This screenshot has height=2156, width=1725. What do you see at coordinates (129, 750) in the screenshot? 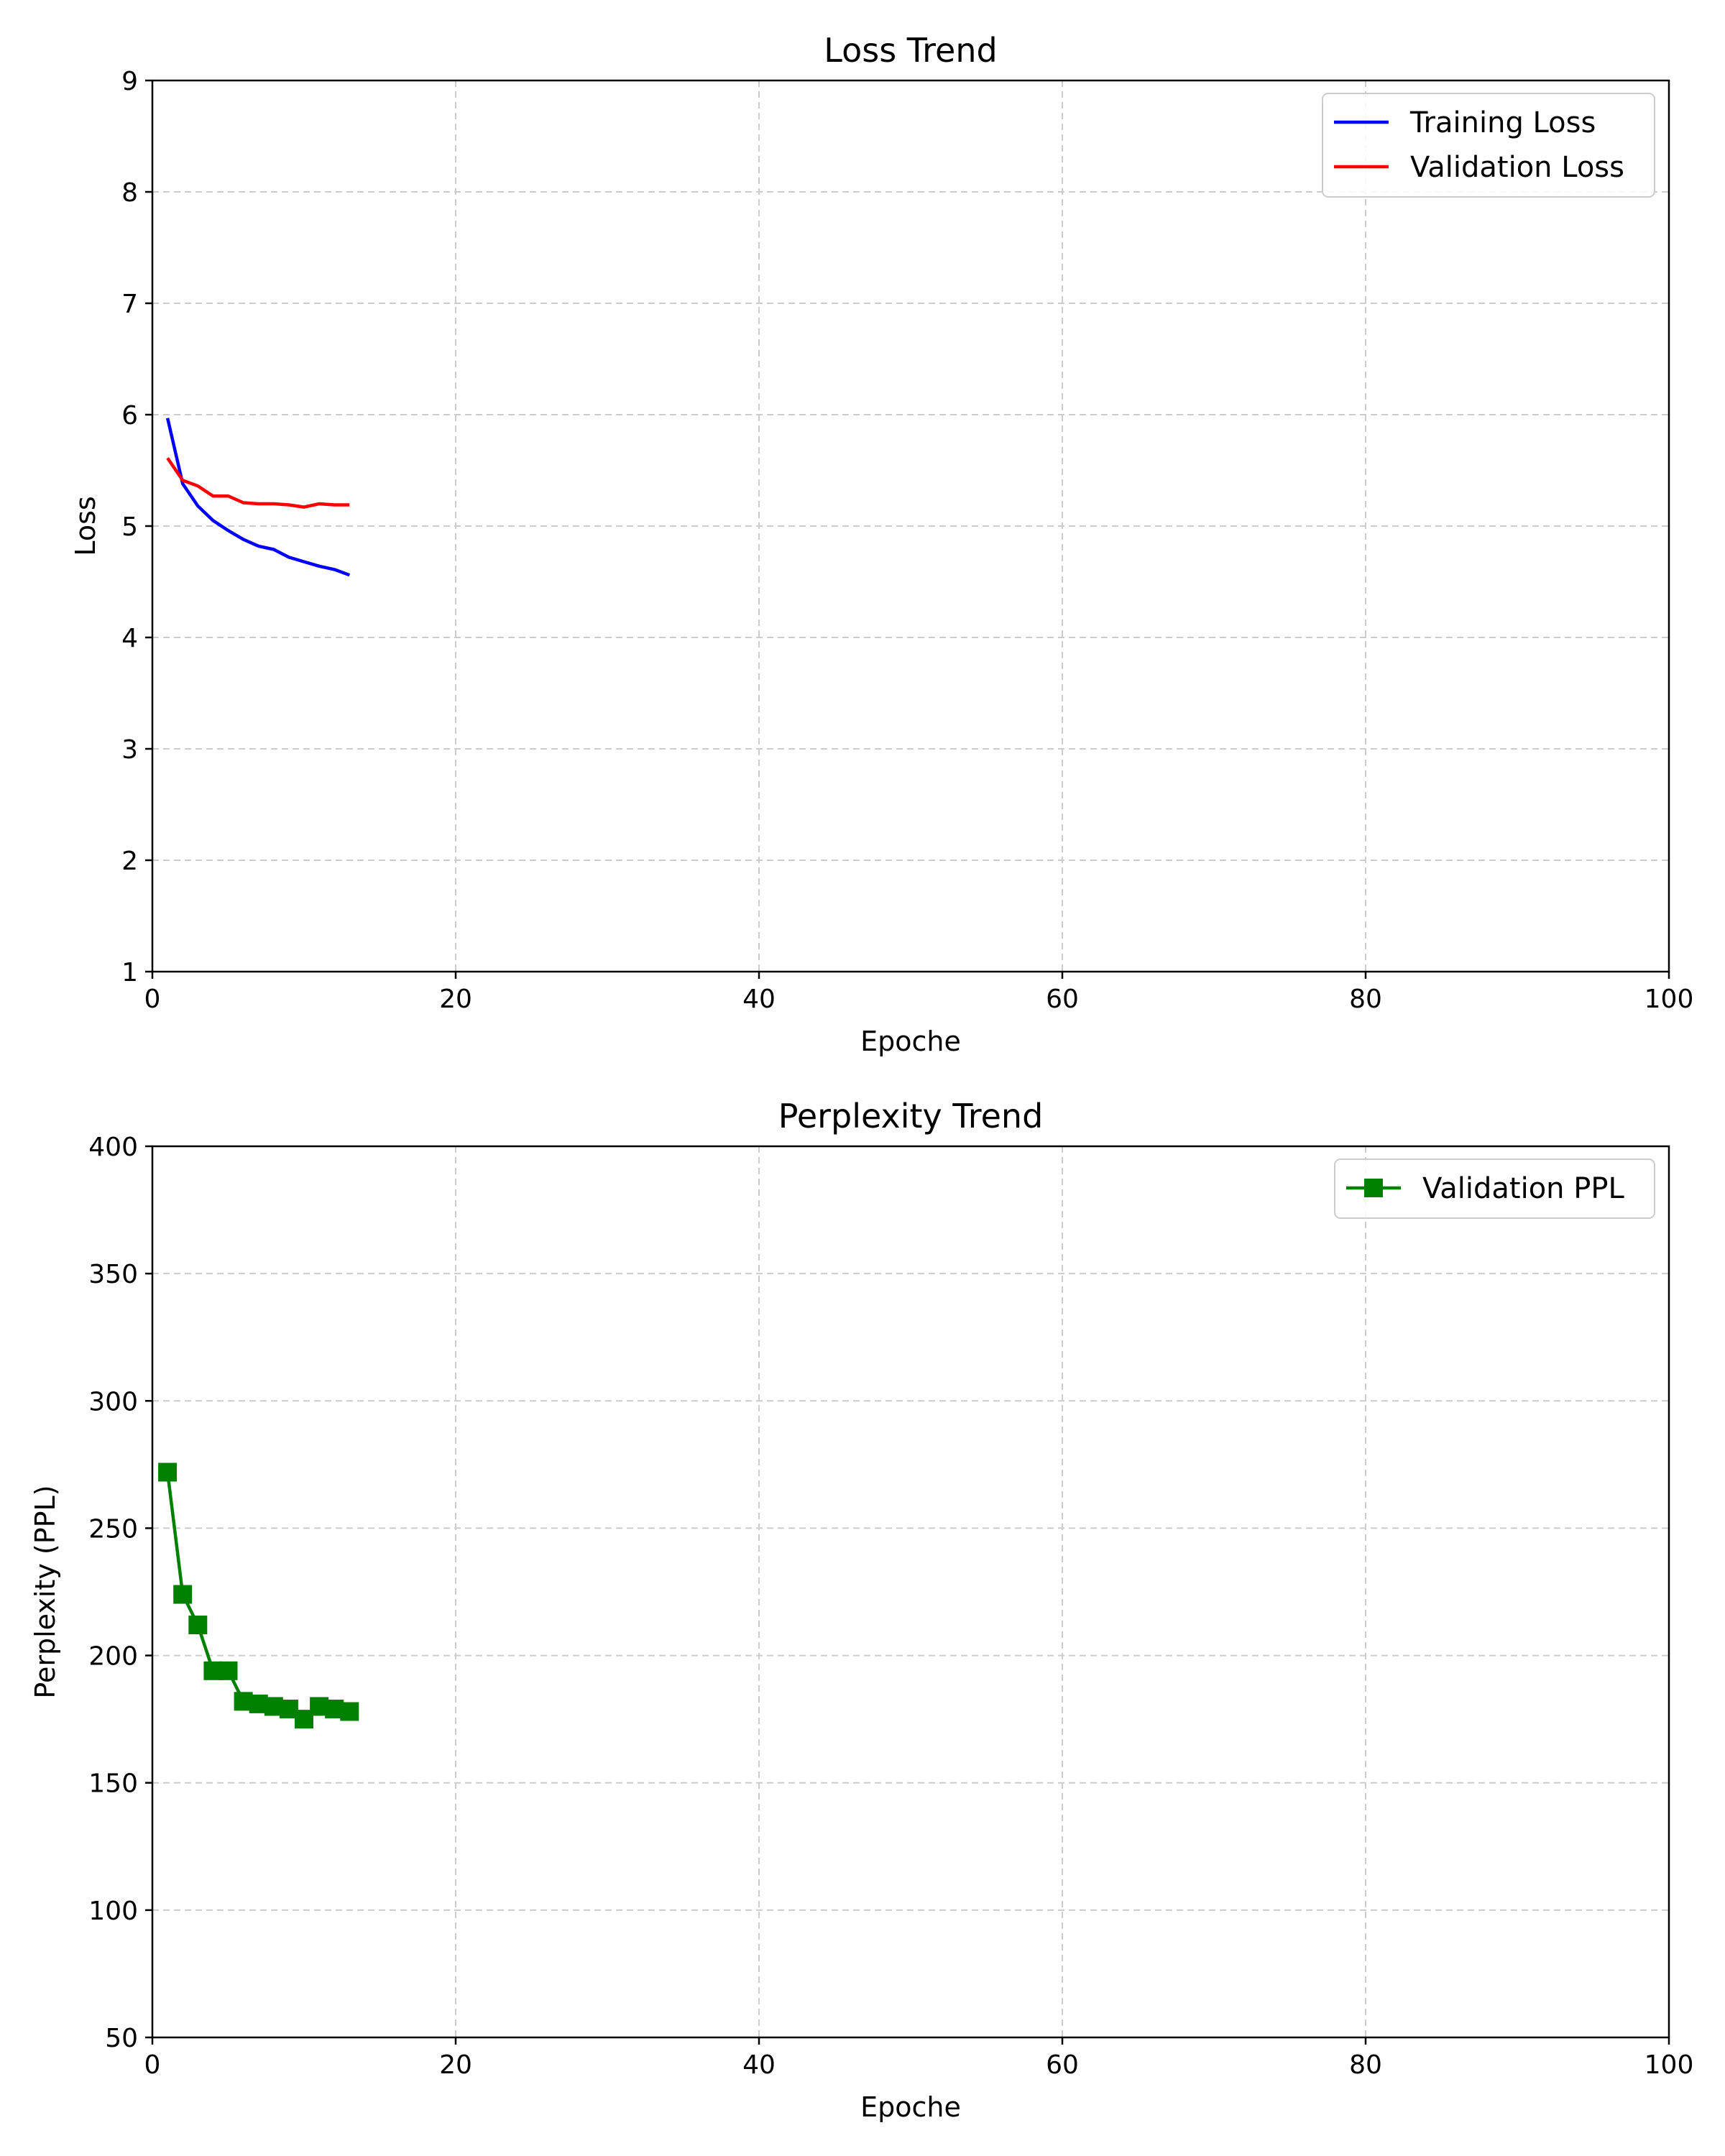
I see `y-tick-label: 3` at bounding box center [129, 750].